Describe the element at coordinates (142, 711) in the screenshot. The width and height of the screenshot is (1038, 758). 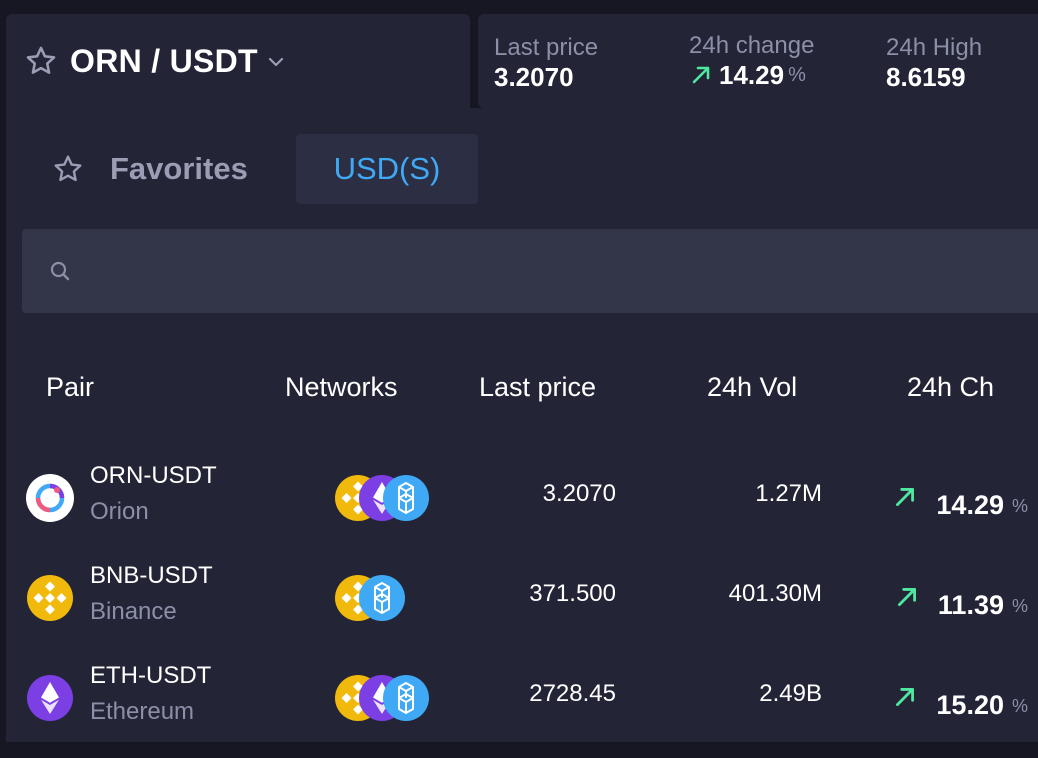
I see `row-coin-name: Ethereum` at that location.